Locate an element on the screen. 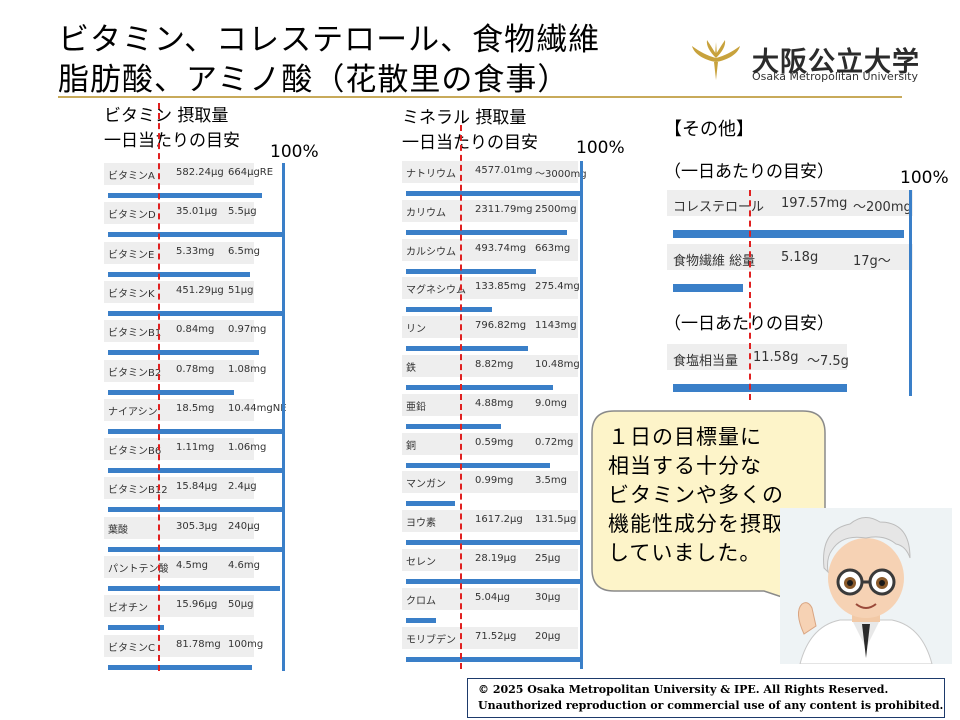 The image size is (960, 720). nutrient-name: カリウム is located at coordinates (426, 213).